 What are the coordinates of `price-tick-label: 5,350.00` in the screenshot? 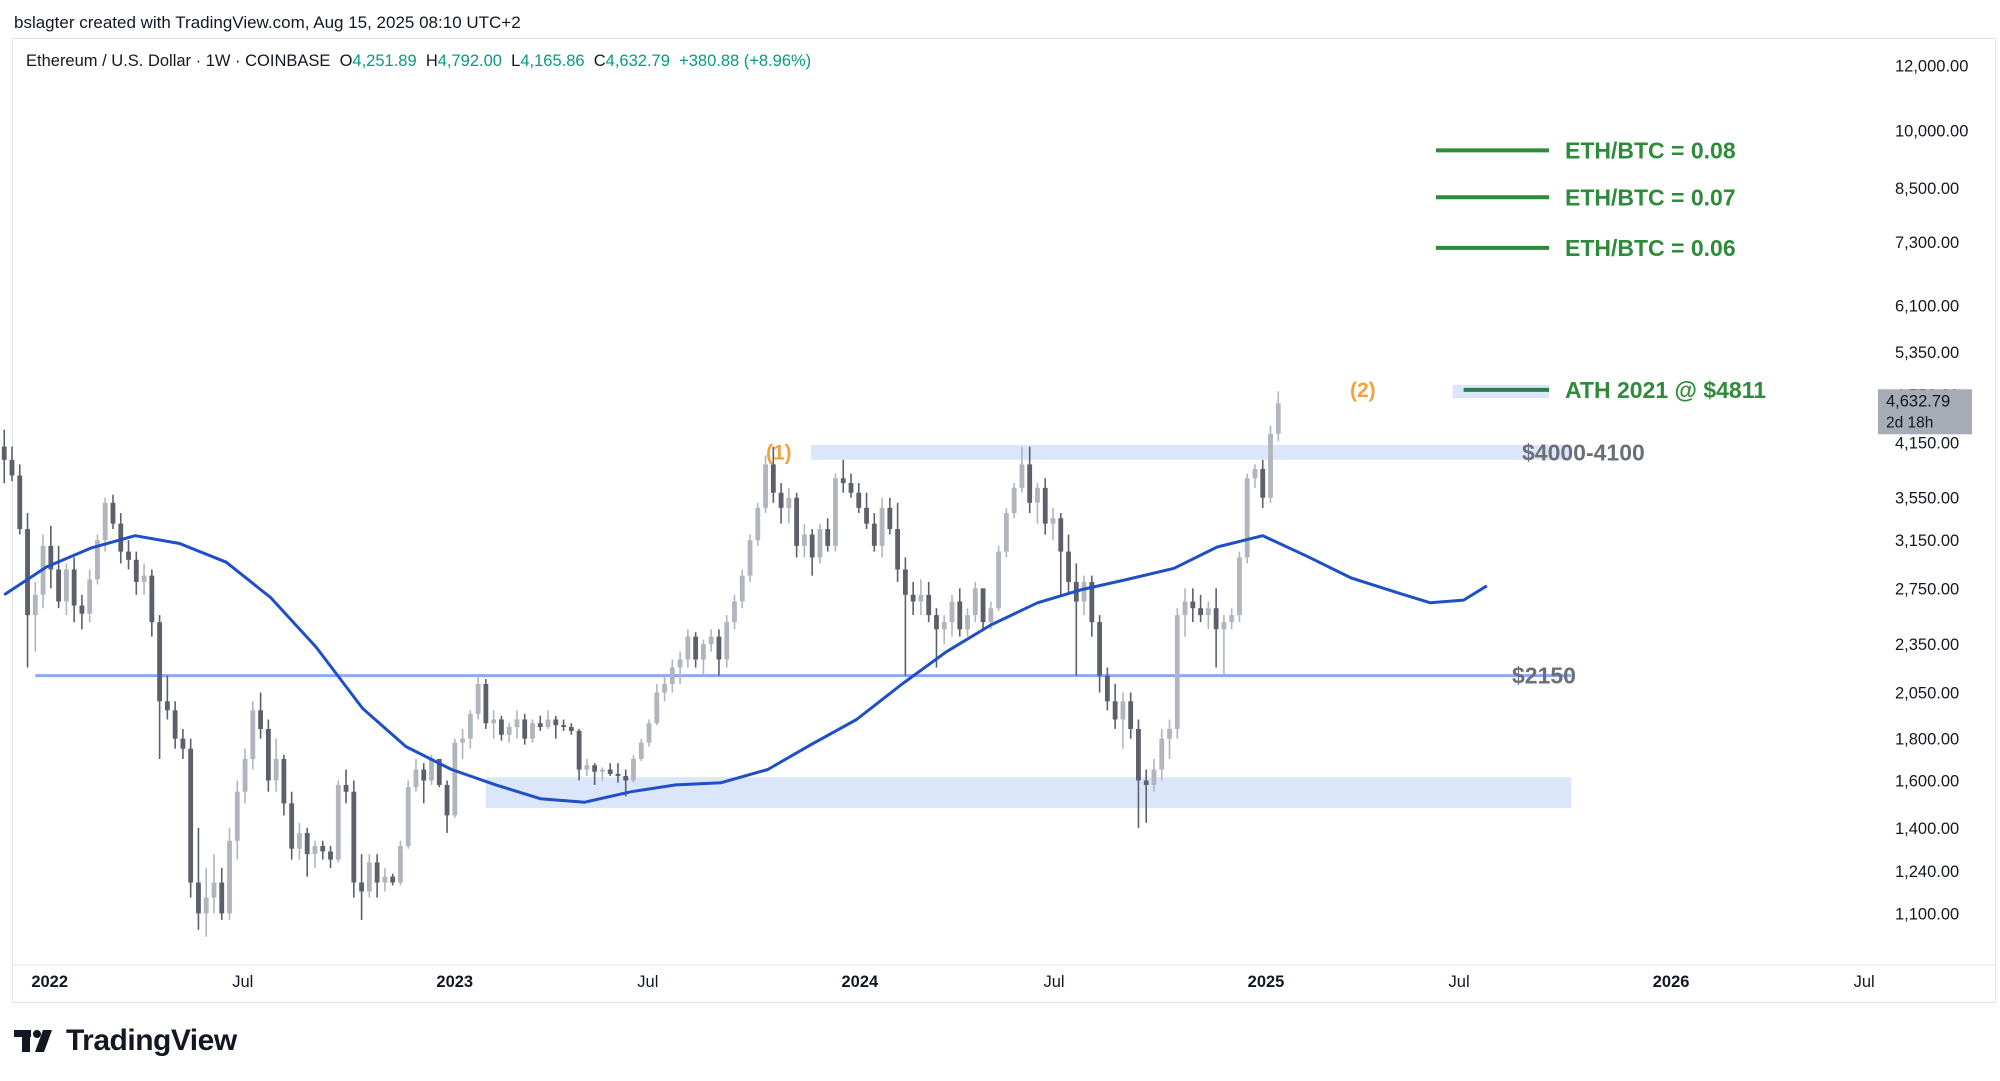 It's located at (1927, 353).